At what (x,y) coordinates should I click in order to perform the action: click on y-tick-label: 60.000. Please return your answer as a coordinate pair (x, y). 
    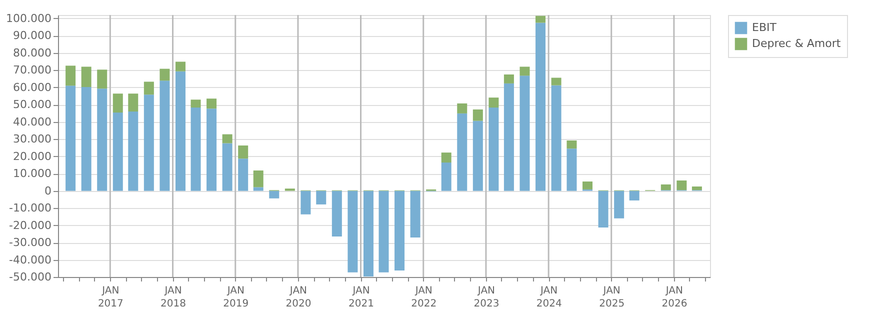
    Looking at the image, I should click on (32, 87).